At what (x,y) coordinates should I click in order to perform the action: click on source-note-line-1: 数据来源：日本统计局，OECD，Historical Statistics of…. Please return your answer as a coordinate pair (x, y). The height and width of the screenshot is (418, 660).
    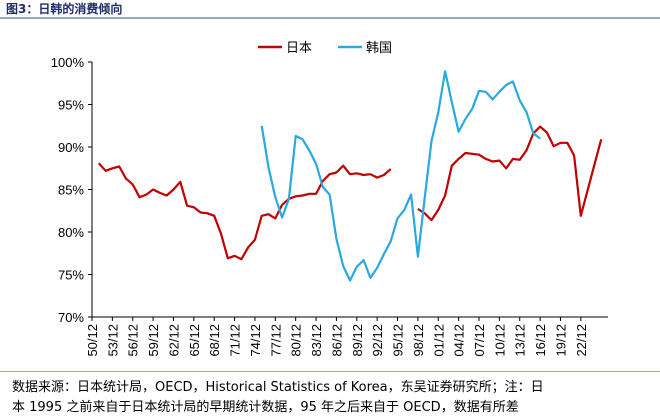
    Looking at the image, I should click on (278, 387).